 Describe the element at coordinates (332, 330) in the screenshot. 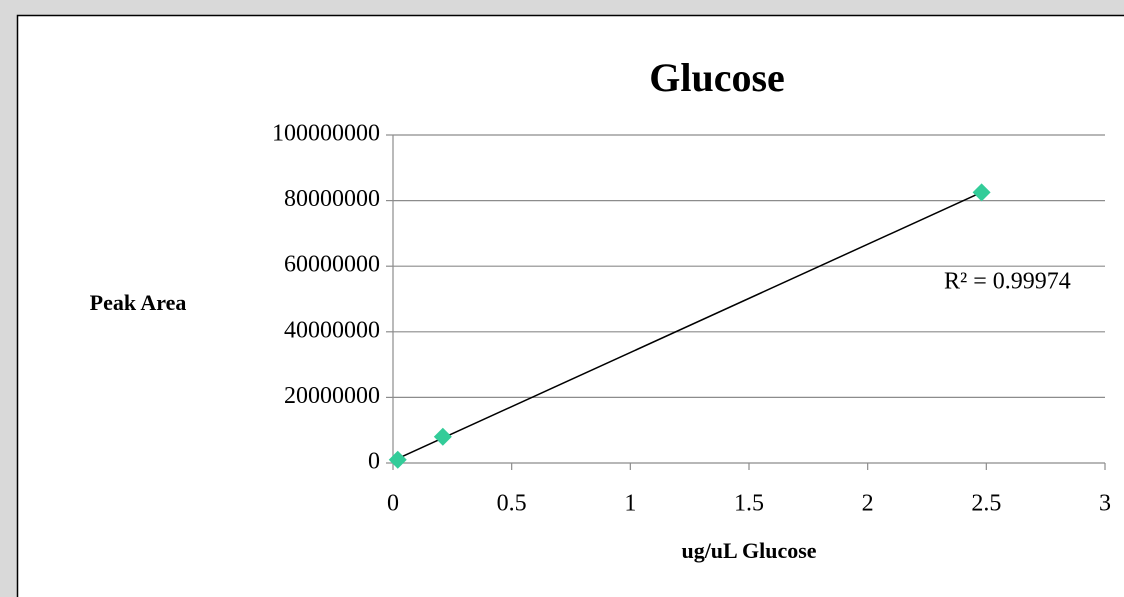

I see `y-tick-label: 40000000` at that location.